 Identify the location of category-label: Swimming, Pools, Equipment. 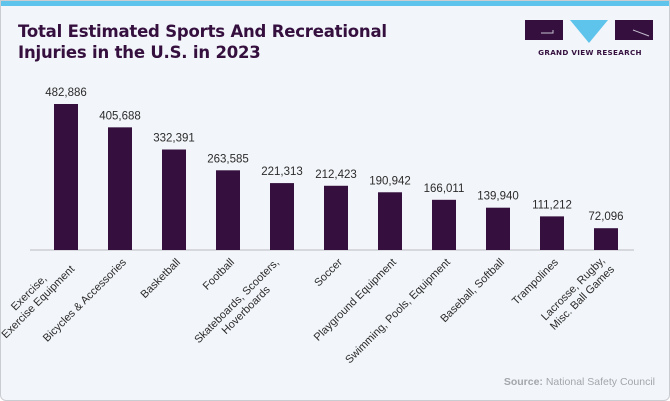
(398, 311).